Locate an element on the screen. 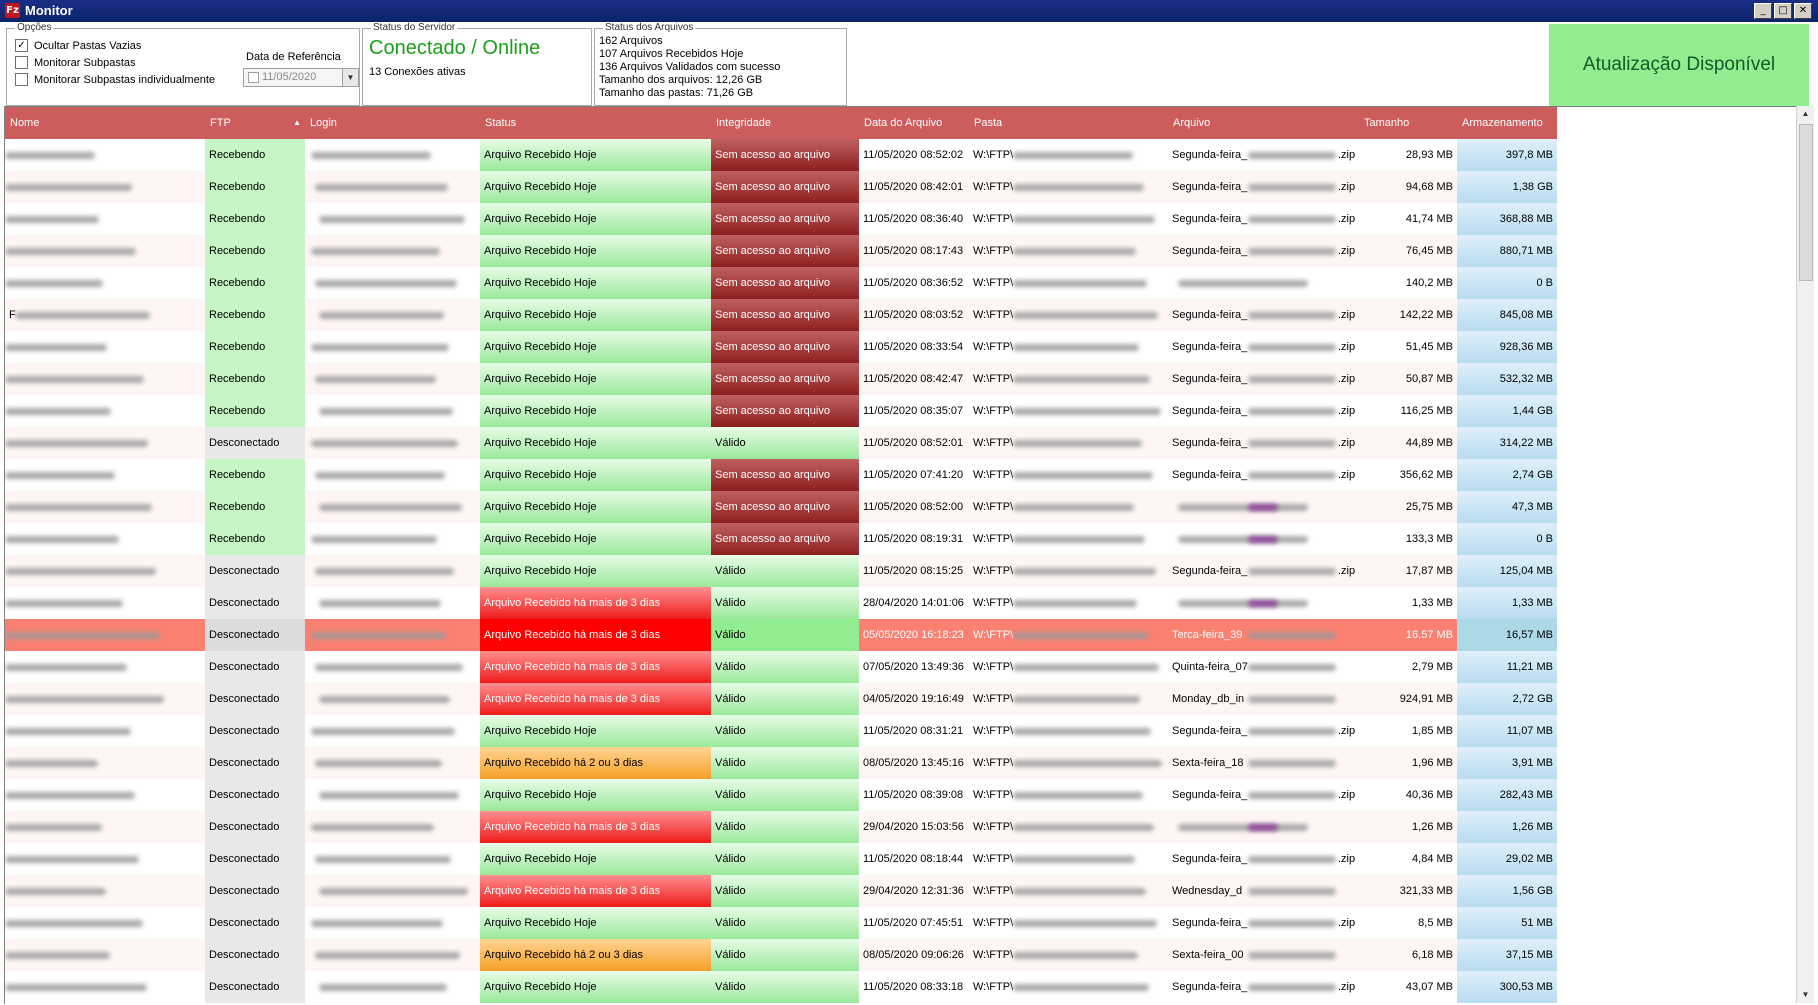 The image size is (1818, 1005). cell-tamanho: 321,33 MB is located at coordinates (1408, 891).